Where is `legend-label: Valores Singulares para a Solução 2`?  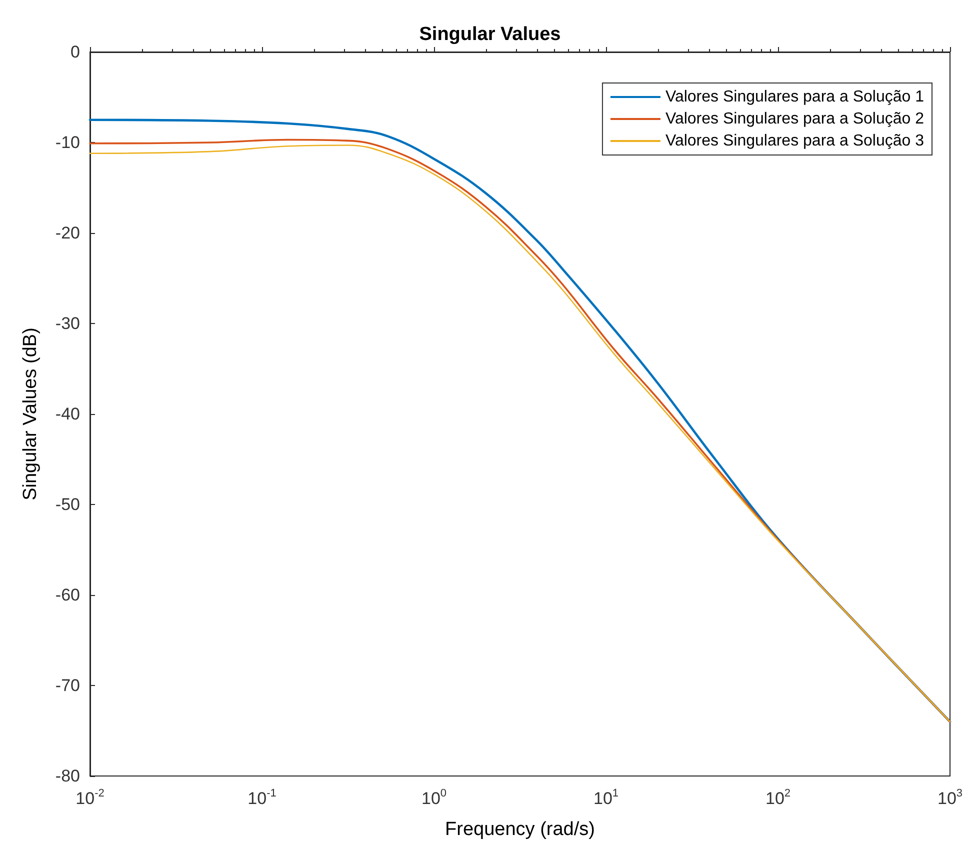
legend-label: Valores Singulares para a Solução 2 is located at coordinates (794, 119).